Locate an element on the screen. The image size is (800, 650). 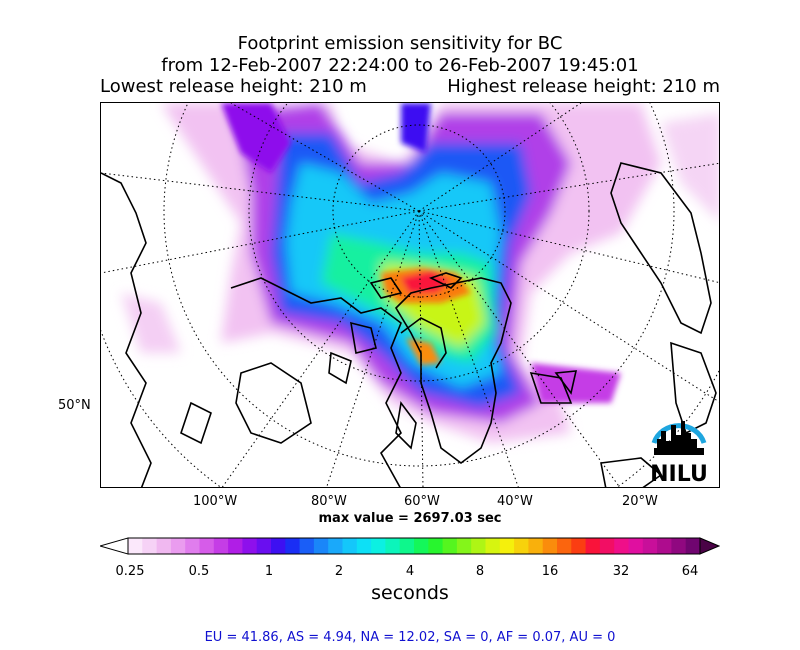
map-title: Footprint emission sensitivity for BC is located at coordinates (400, 43).